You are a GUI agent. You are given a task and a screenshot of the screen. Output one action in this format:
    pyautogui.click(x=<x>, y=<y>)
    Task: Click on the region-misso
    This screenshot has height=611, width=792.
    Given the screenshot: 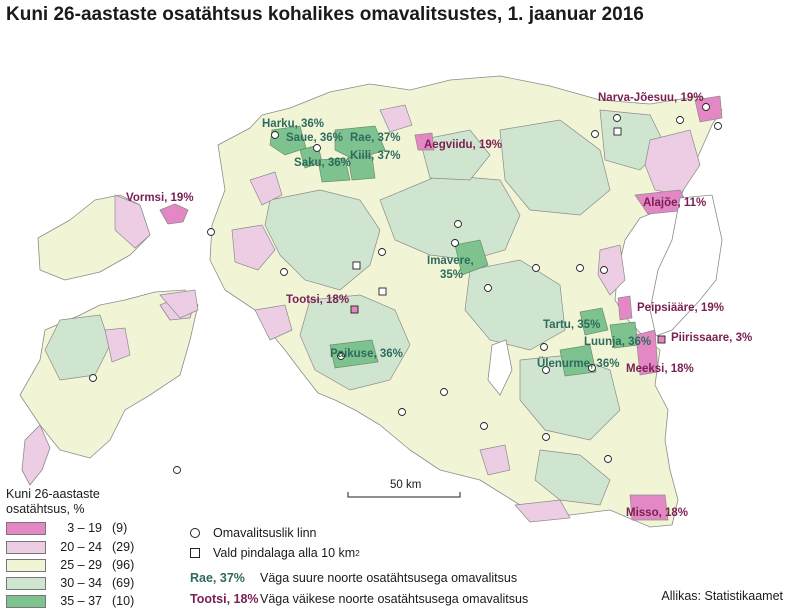 What is the action you would take?
    pyautogui.click(x=649, y=507)
    